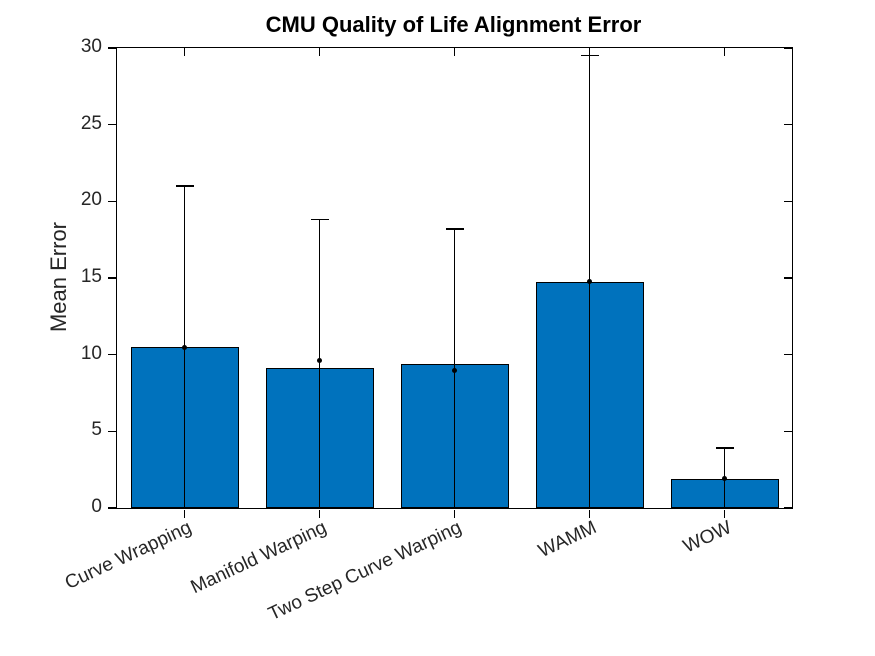 The height and width of the screenshot is (656, 875). What do you see at coordinates (91, 276) in the screenshot?
I see `y-tick-label: 15` at bounding box center [91, 276].